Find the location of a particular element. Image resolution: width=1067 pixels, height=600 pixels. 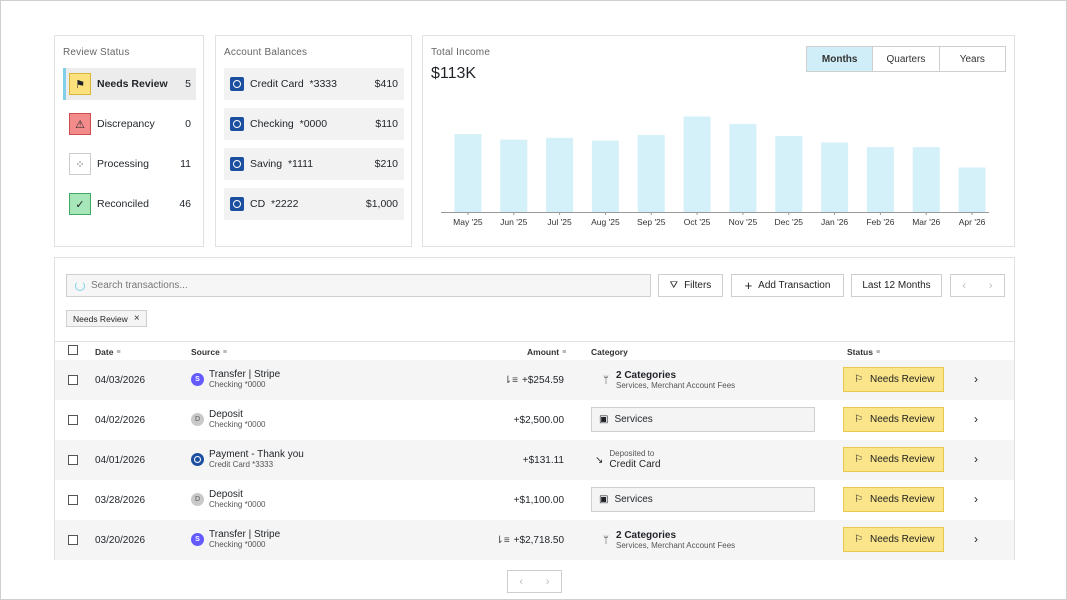

account-item: Credit Card *3333 $410 is located at coordinates (314, 84).